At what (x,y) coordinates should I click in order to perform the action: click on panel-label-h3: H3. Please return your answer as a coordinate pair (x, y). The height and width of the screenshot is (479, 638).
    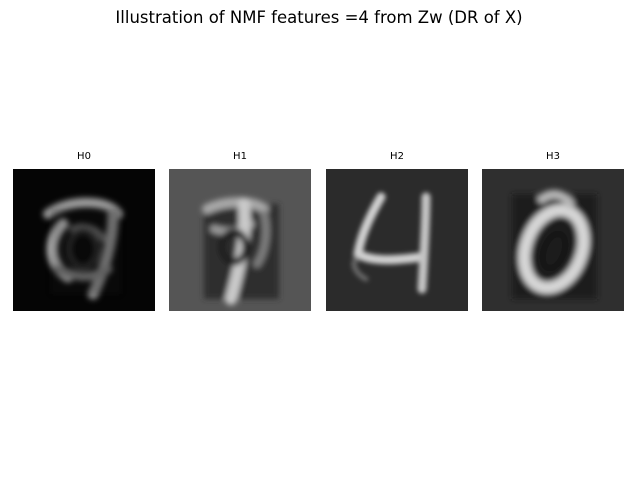
    Looking at the image, I should click on (553, 156).